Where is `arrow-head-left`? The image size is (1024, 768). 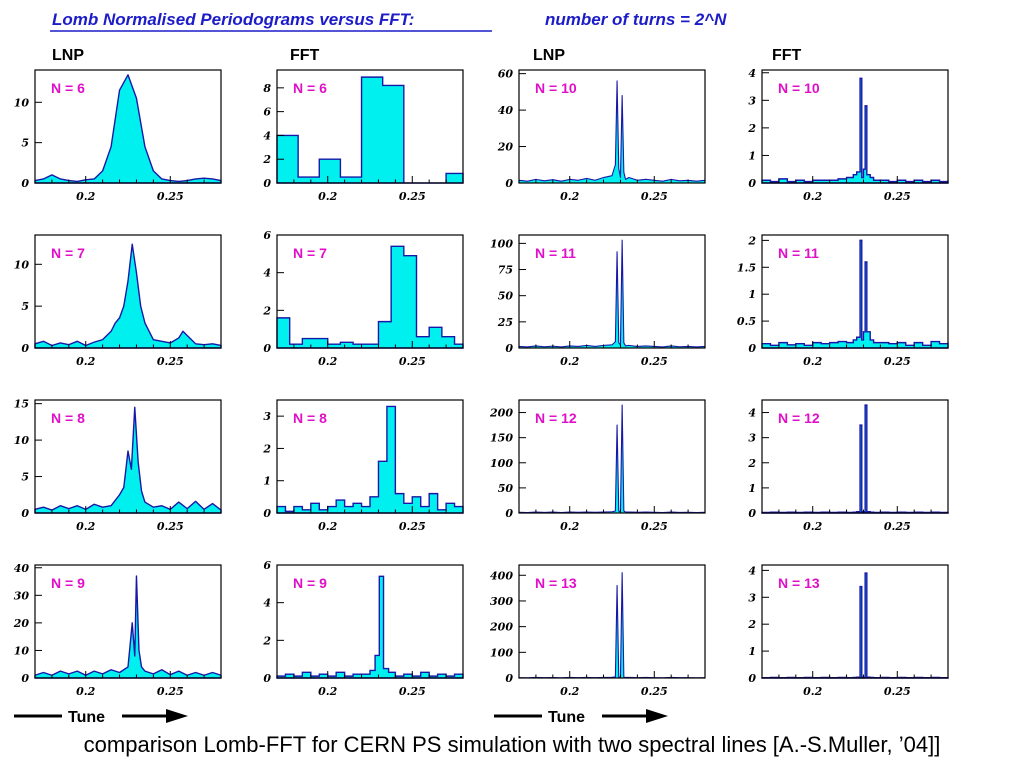 arrow-head-left is located at coordinates (177, 716).